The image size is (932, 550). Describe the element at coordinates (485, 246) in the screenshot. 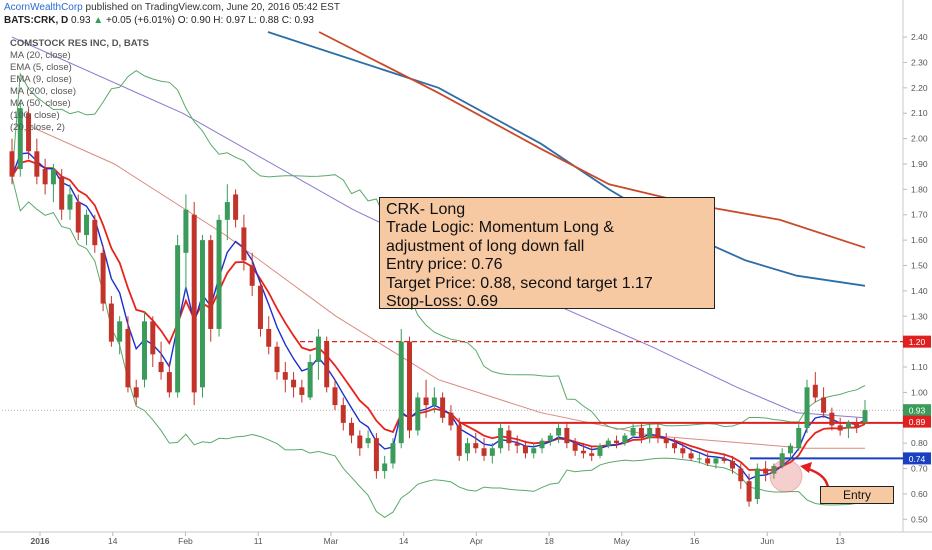

I see `annotation-line: adjustment of long down fall` at that location.